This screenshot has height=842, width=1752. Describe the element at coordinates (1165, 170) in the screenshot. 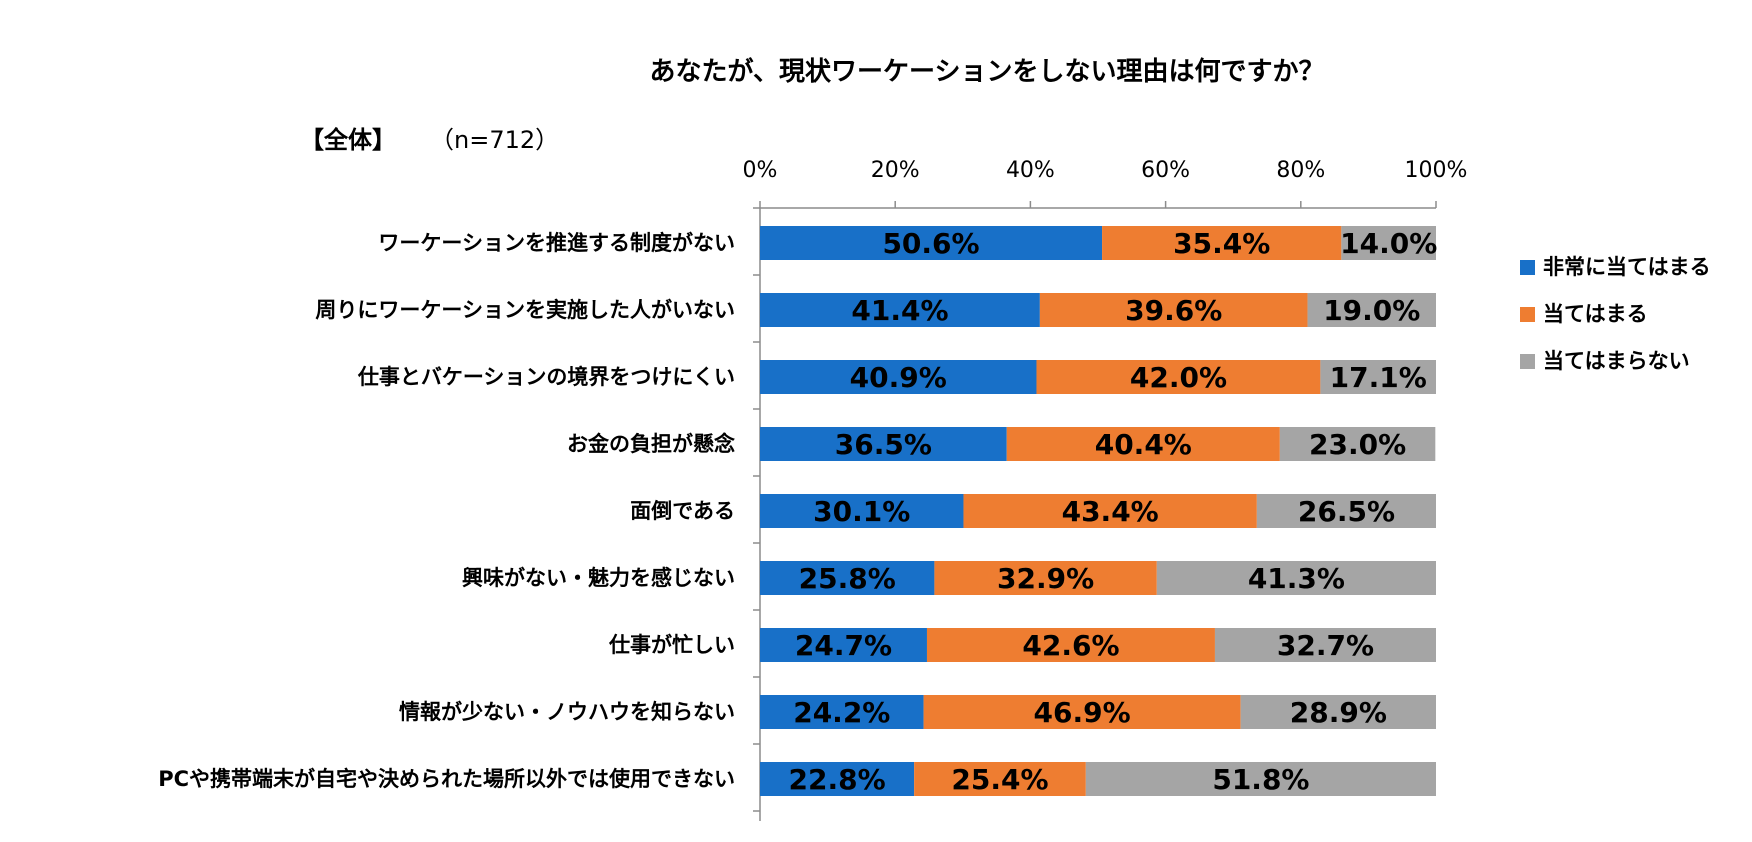

I see `x-tick-label: 60%` at that location.